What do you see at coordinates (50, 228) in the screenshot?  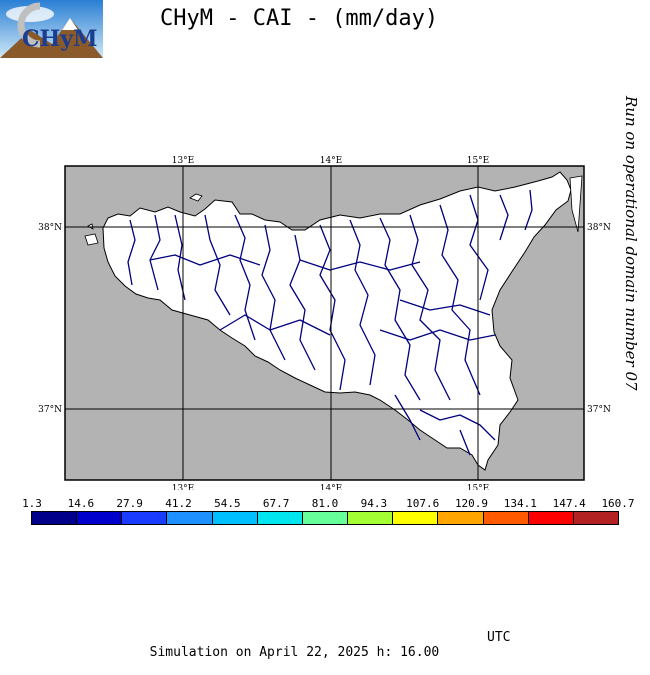 I see `lat-label-left-38: 38°N` at bounding box center [50, 228].